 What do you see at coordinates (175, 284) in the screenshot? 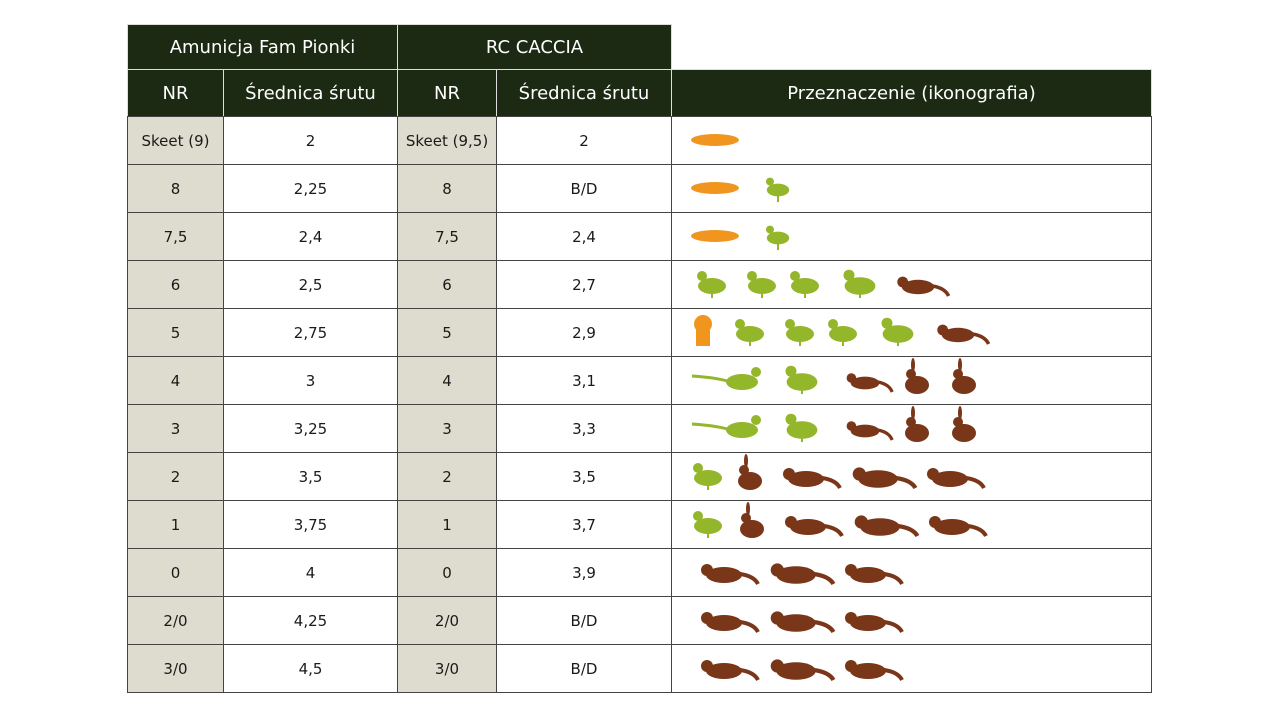
I see `table-cell: 6` at bounding box center [175, 284].